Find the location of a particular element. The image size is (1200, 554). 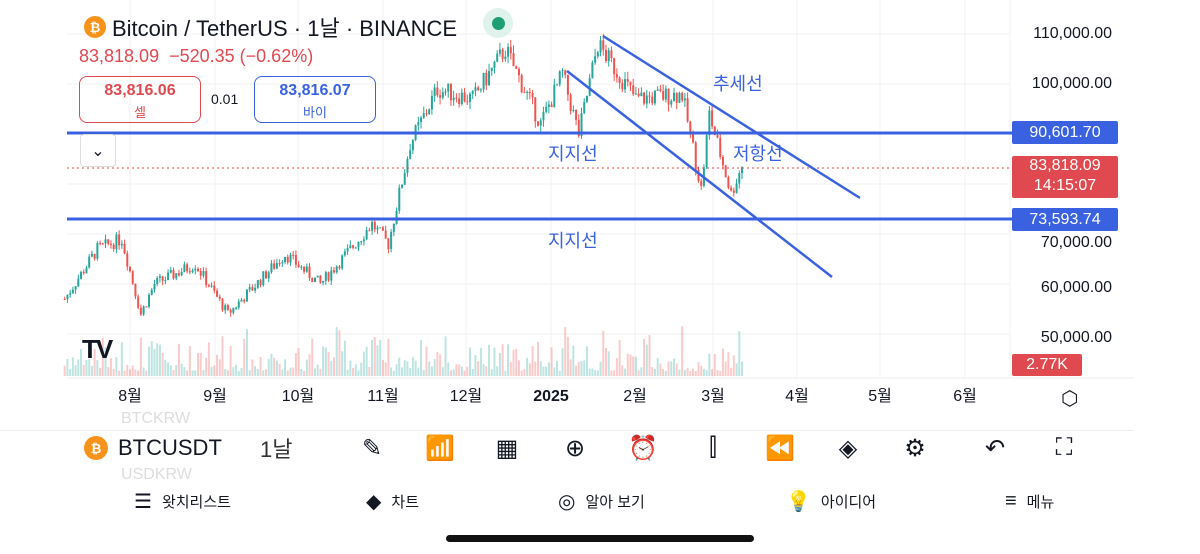

trend-line-lower is located at coordinates (699, 174).